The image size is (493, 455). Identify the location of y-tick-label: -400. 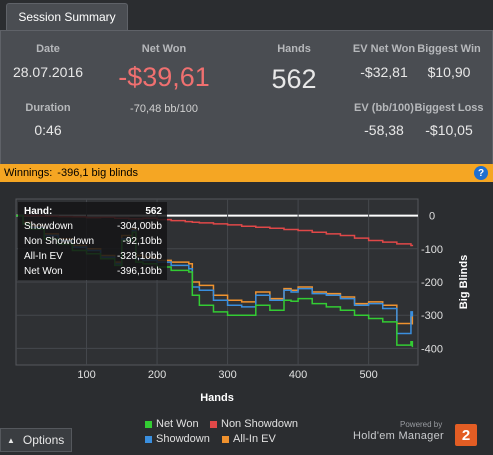
(432, 349).